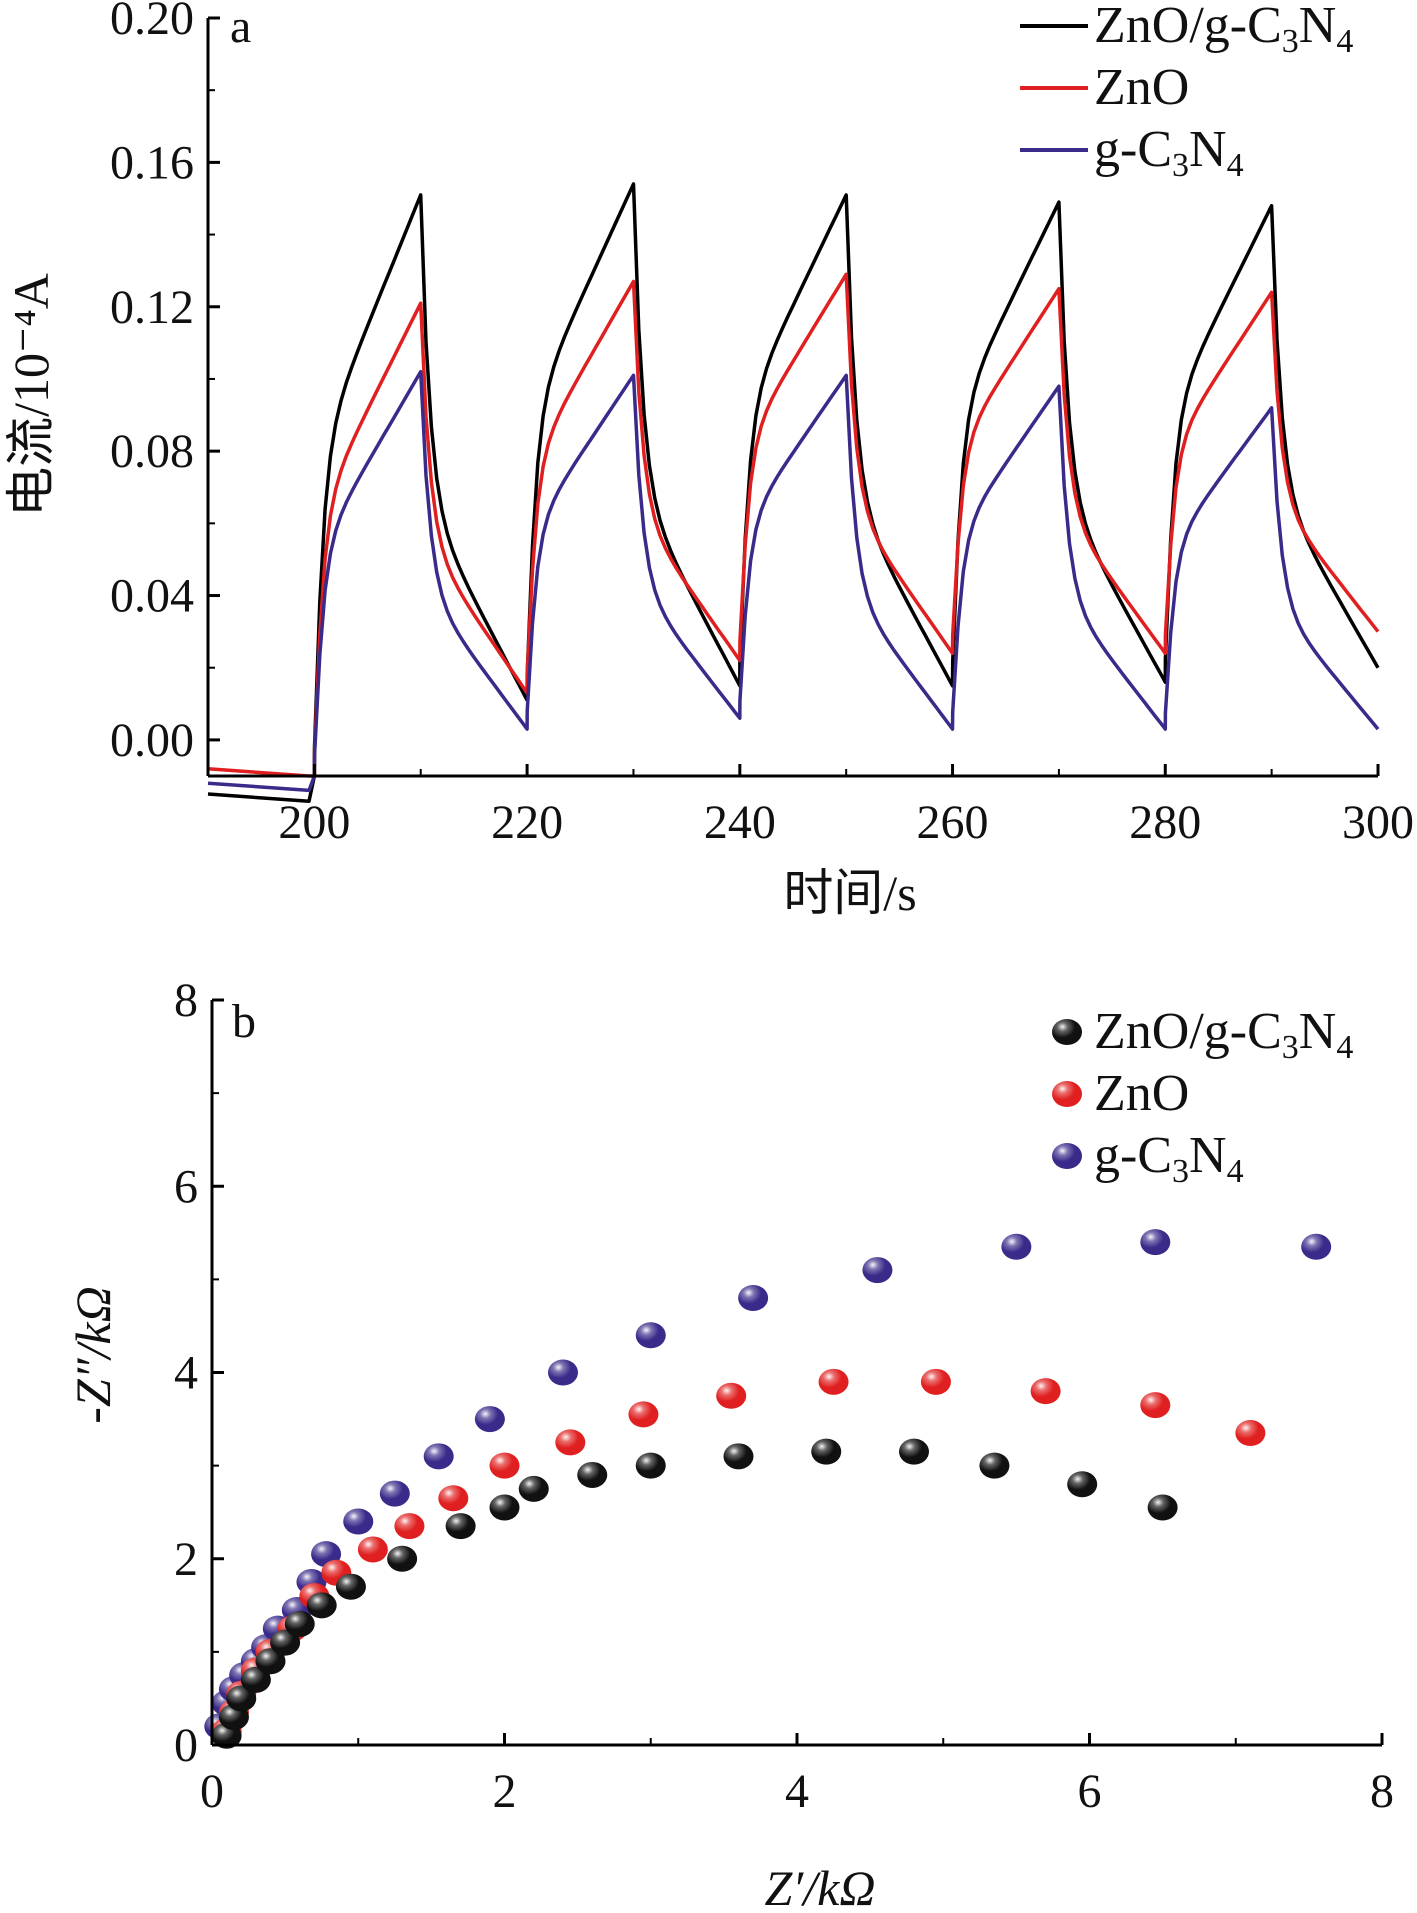 The height and width of the screenshot is (1913, 1417). I want to click on legend-label-a: ZnO, so click(1141, 87).